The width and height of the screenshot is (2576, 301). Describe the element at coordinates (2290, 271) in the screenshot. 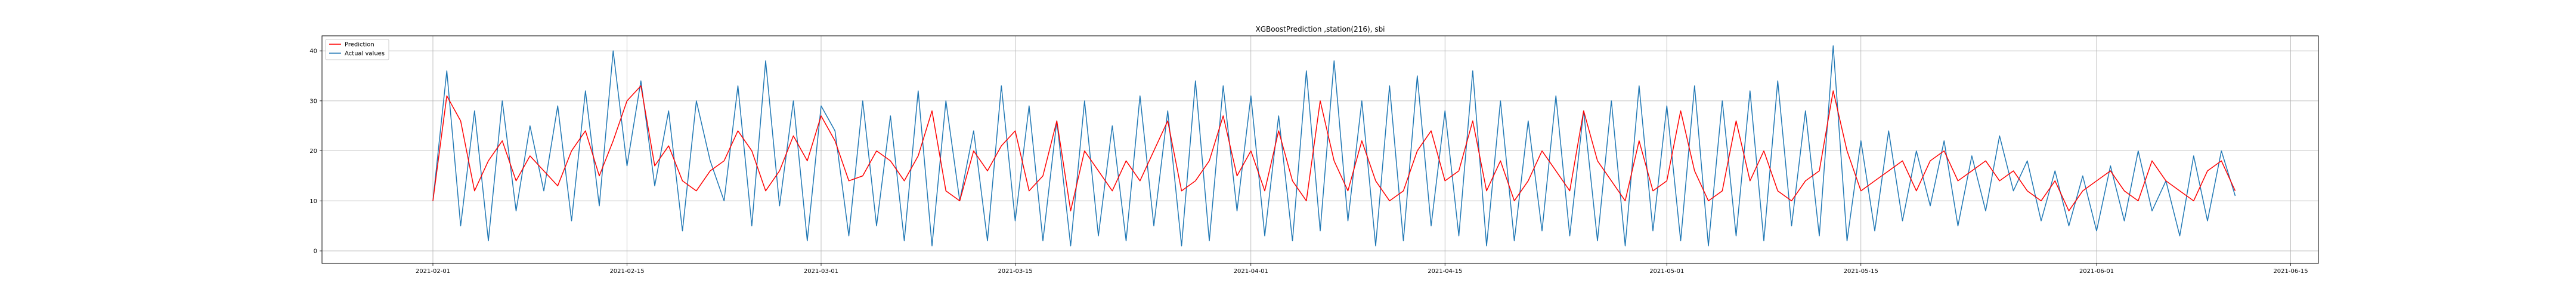

I see `x-tick-label: 2021-06-15` at that location.